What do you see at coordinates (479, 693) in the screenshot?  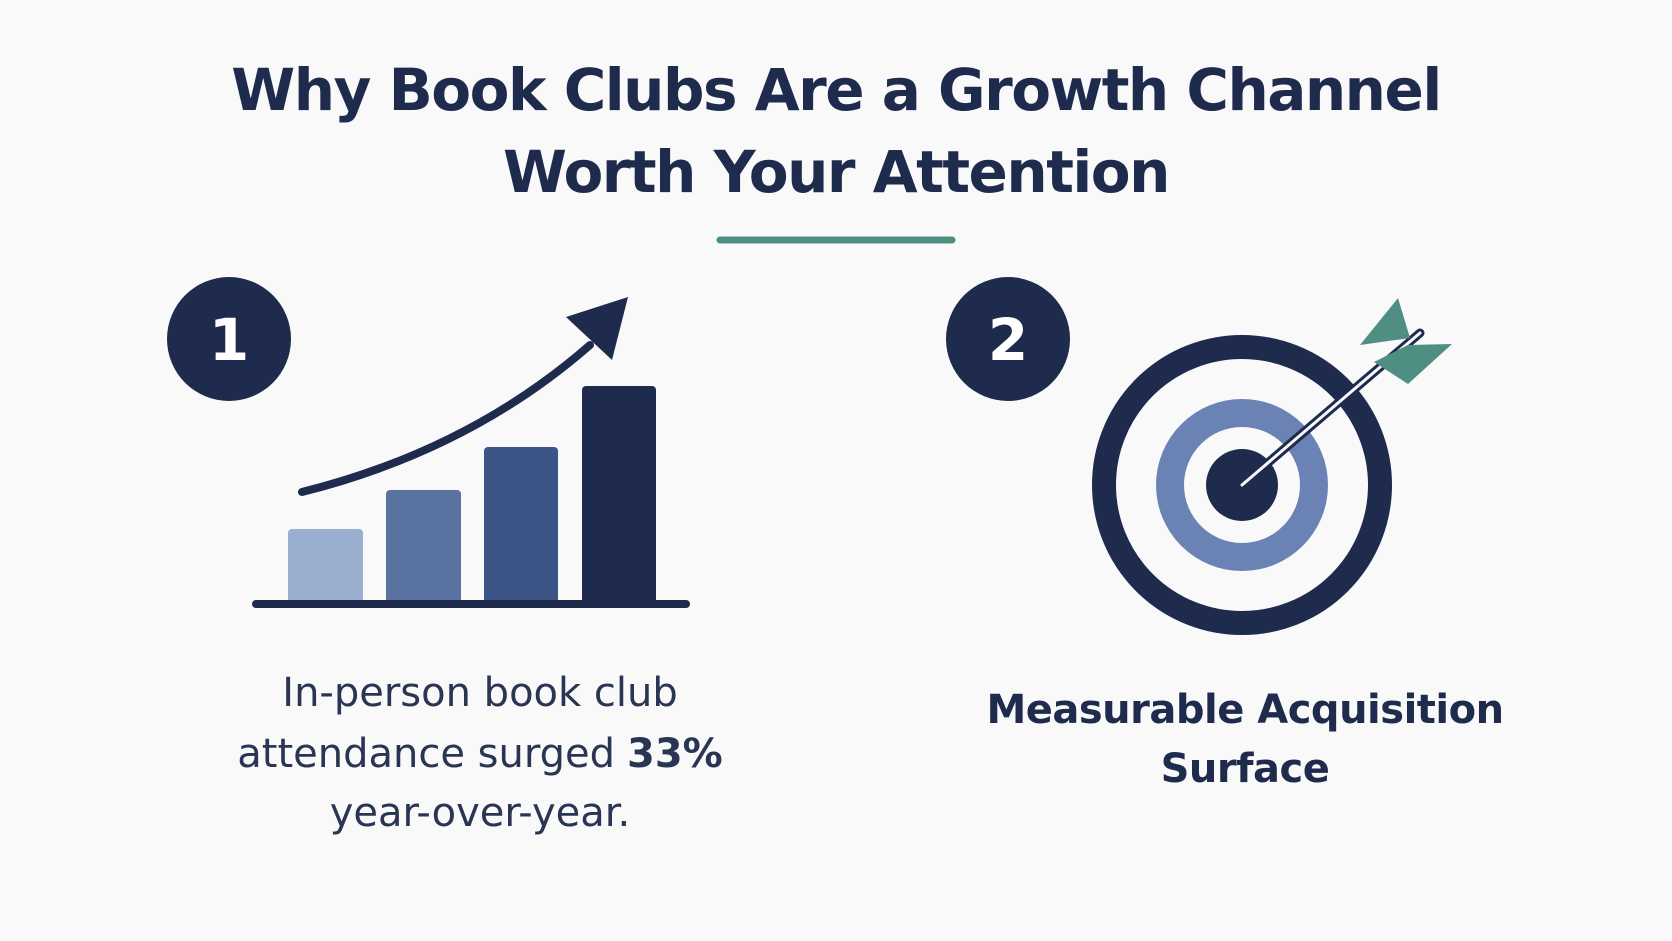 I see `body-text: In-person book club` at bounding box center [479, 693].